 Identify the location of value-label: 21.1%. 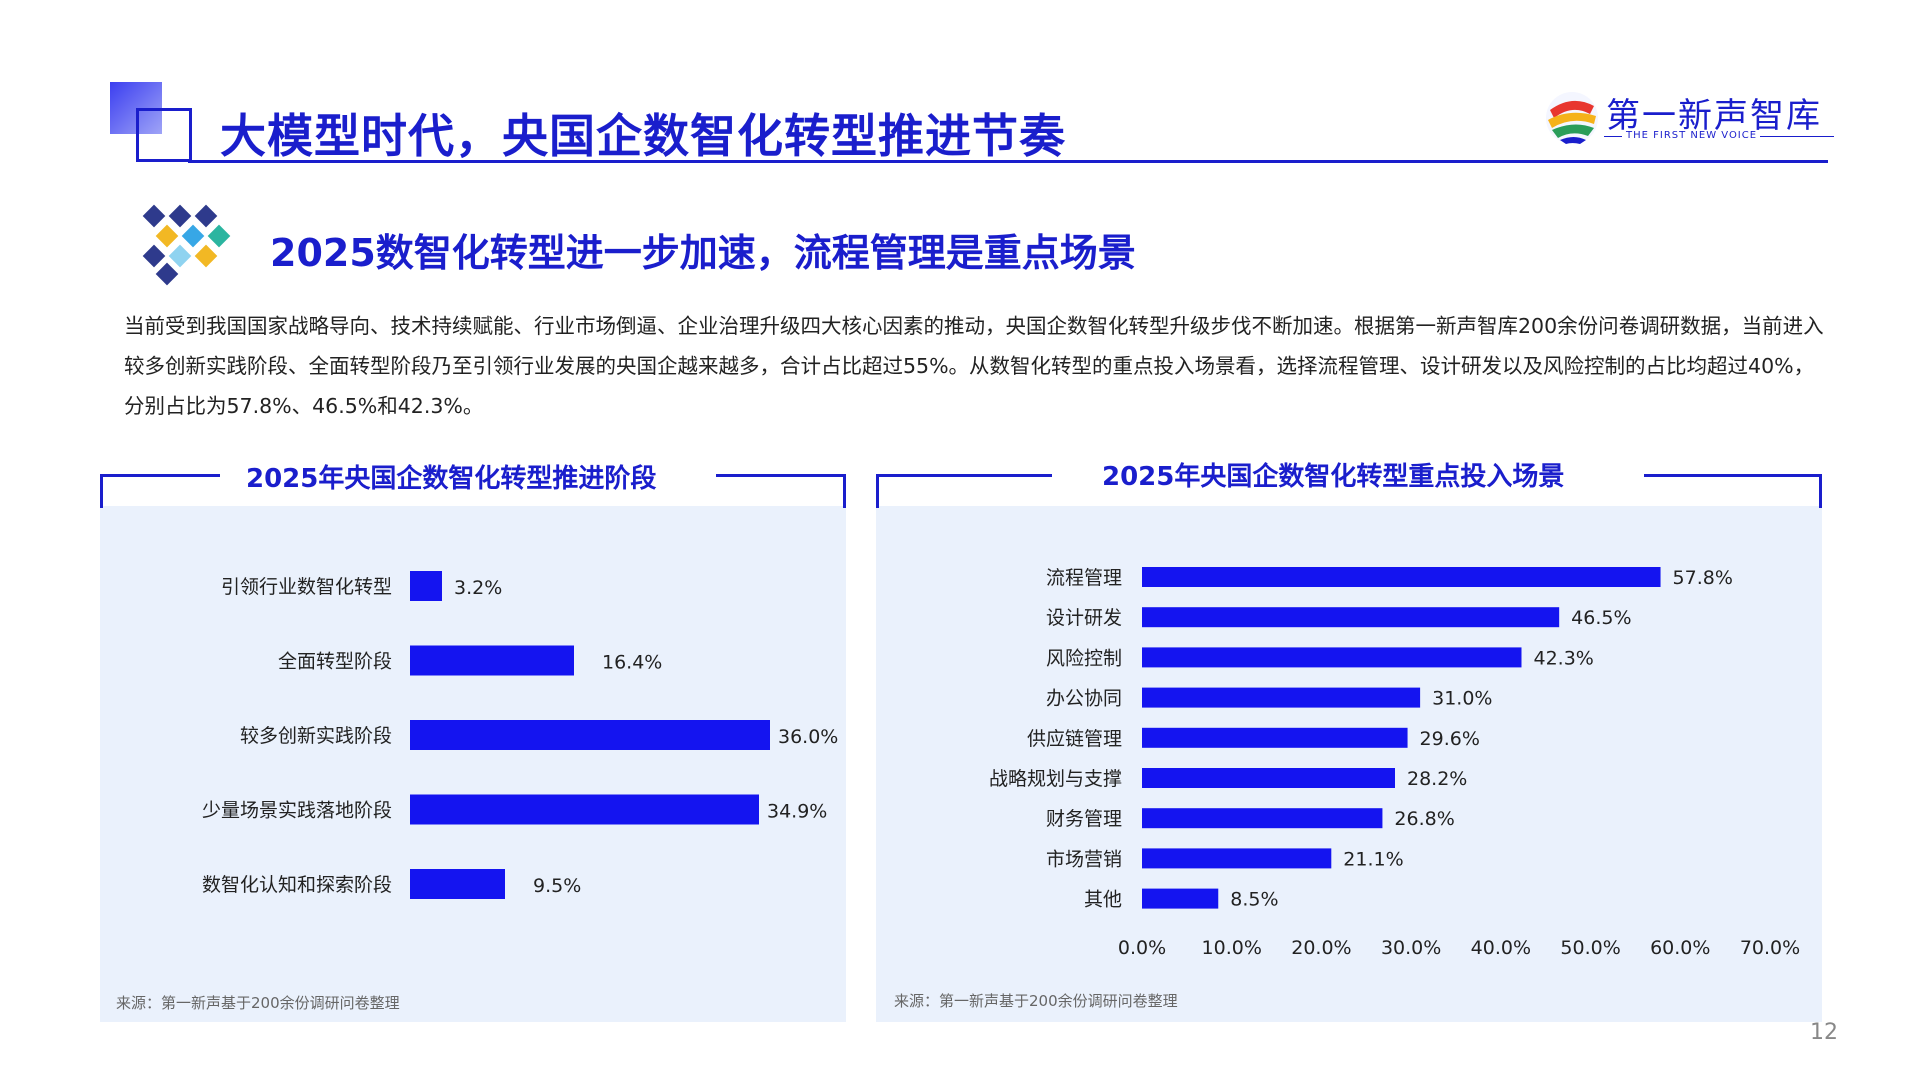
(1373, 859).